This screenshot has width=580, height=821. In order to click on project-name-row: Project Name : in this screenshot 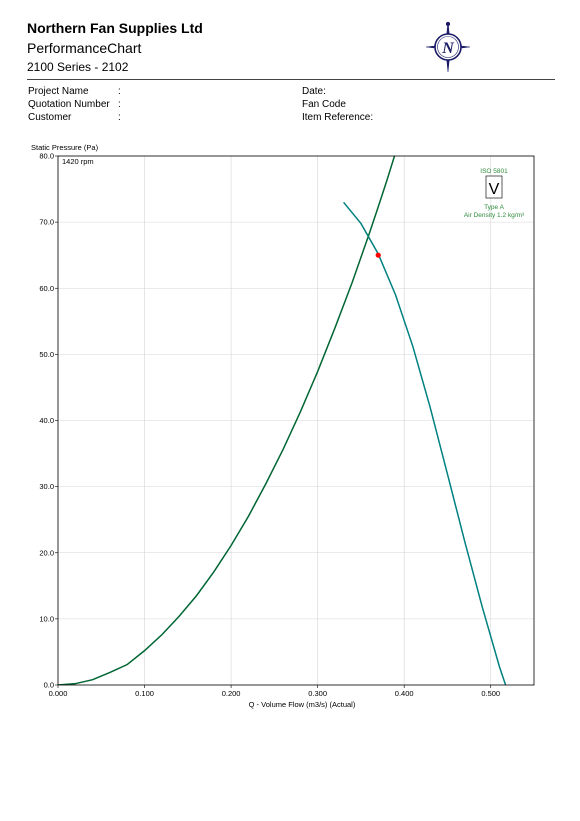, I will do `click(79, 91)`.